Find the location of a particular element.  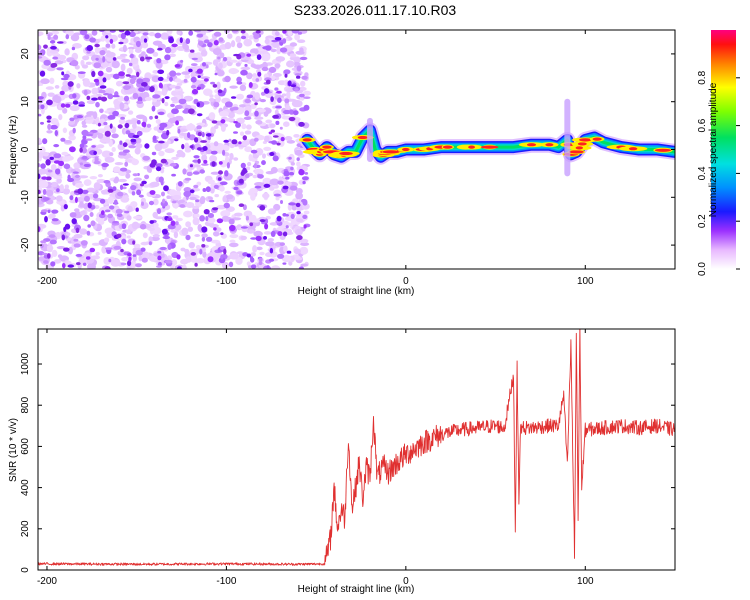

spectrogram-y-tick-label: 10 is located at coordinates (25, 102).